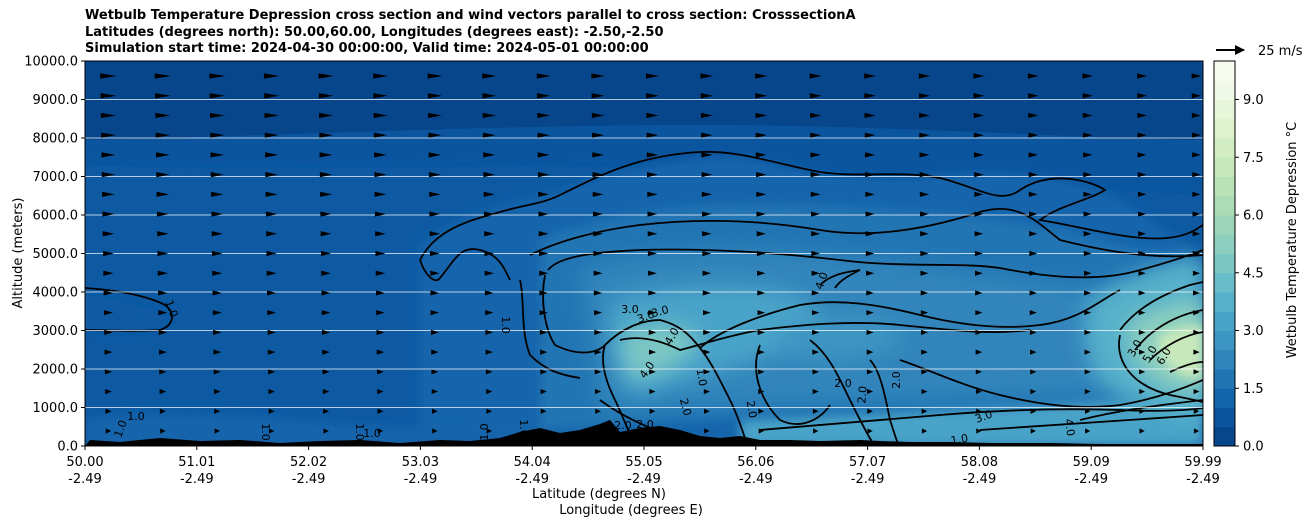  Describe the element at coordinates (1253, 331) in the screenshot. I see `colorbar-tick-label: 3.0` at that location.